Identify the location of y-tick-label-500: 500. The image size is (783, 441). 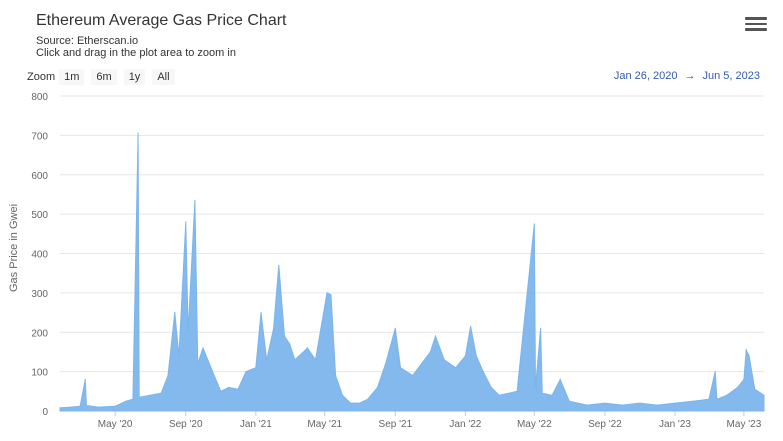
(39, 215).